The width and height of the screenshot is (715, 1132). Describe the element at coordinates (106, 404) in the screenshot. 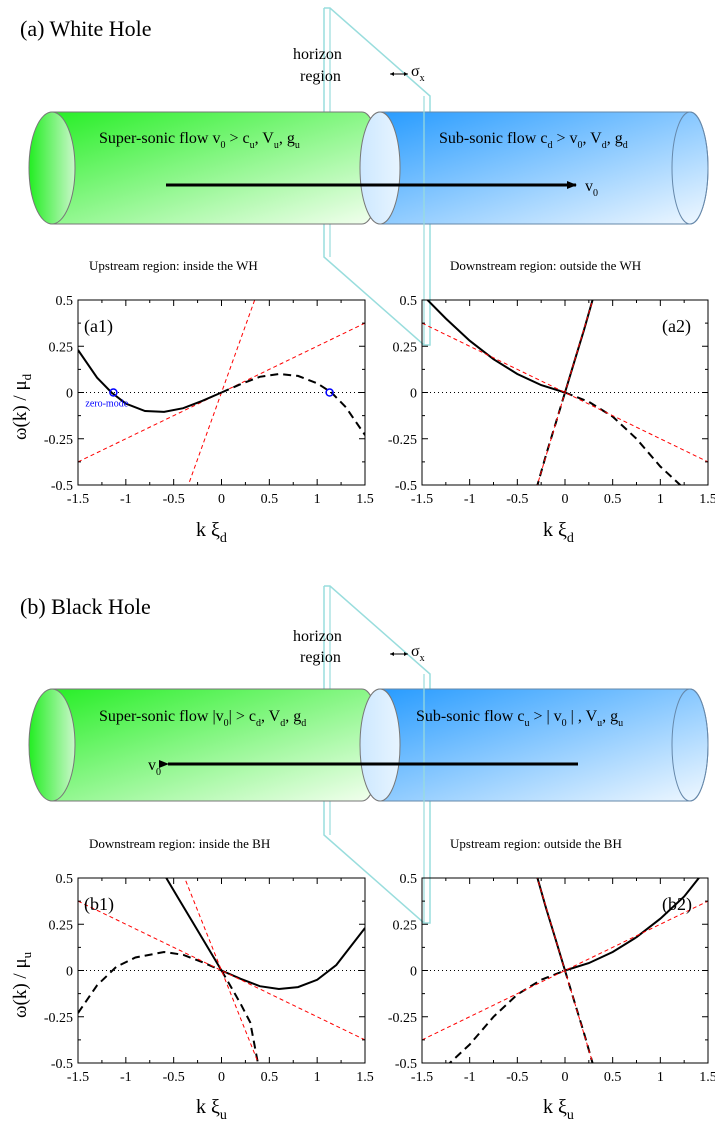

I see `zero-mode-label: zero-mode` at that location.